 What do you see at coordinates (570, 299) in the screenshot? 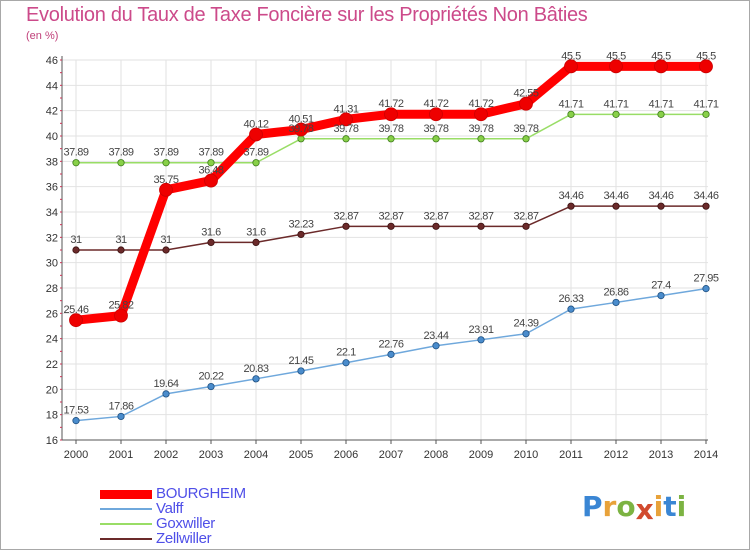
I see `data-label-valff: 26.33` at bounding box center [570, 299].